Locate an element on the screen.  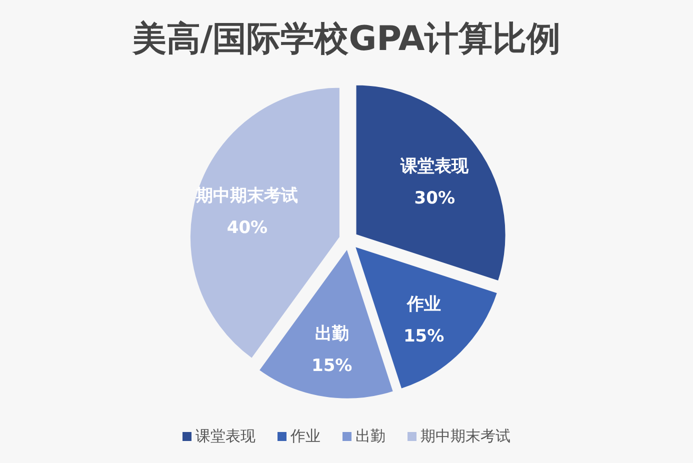
slice-label: 出勤 is located at coordinates (331, 334).